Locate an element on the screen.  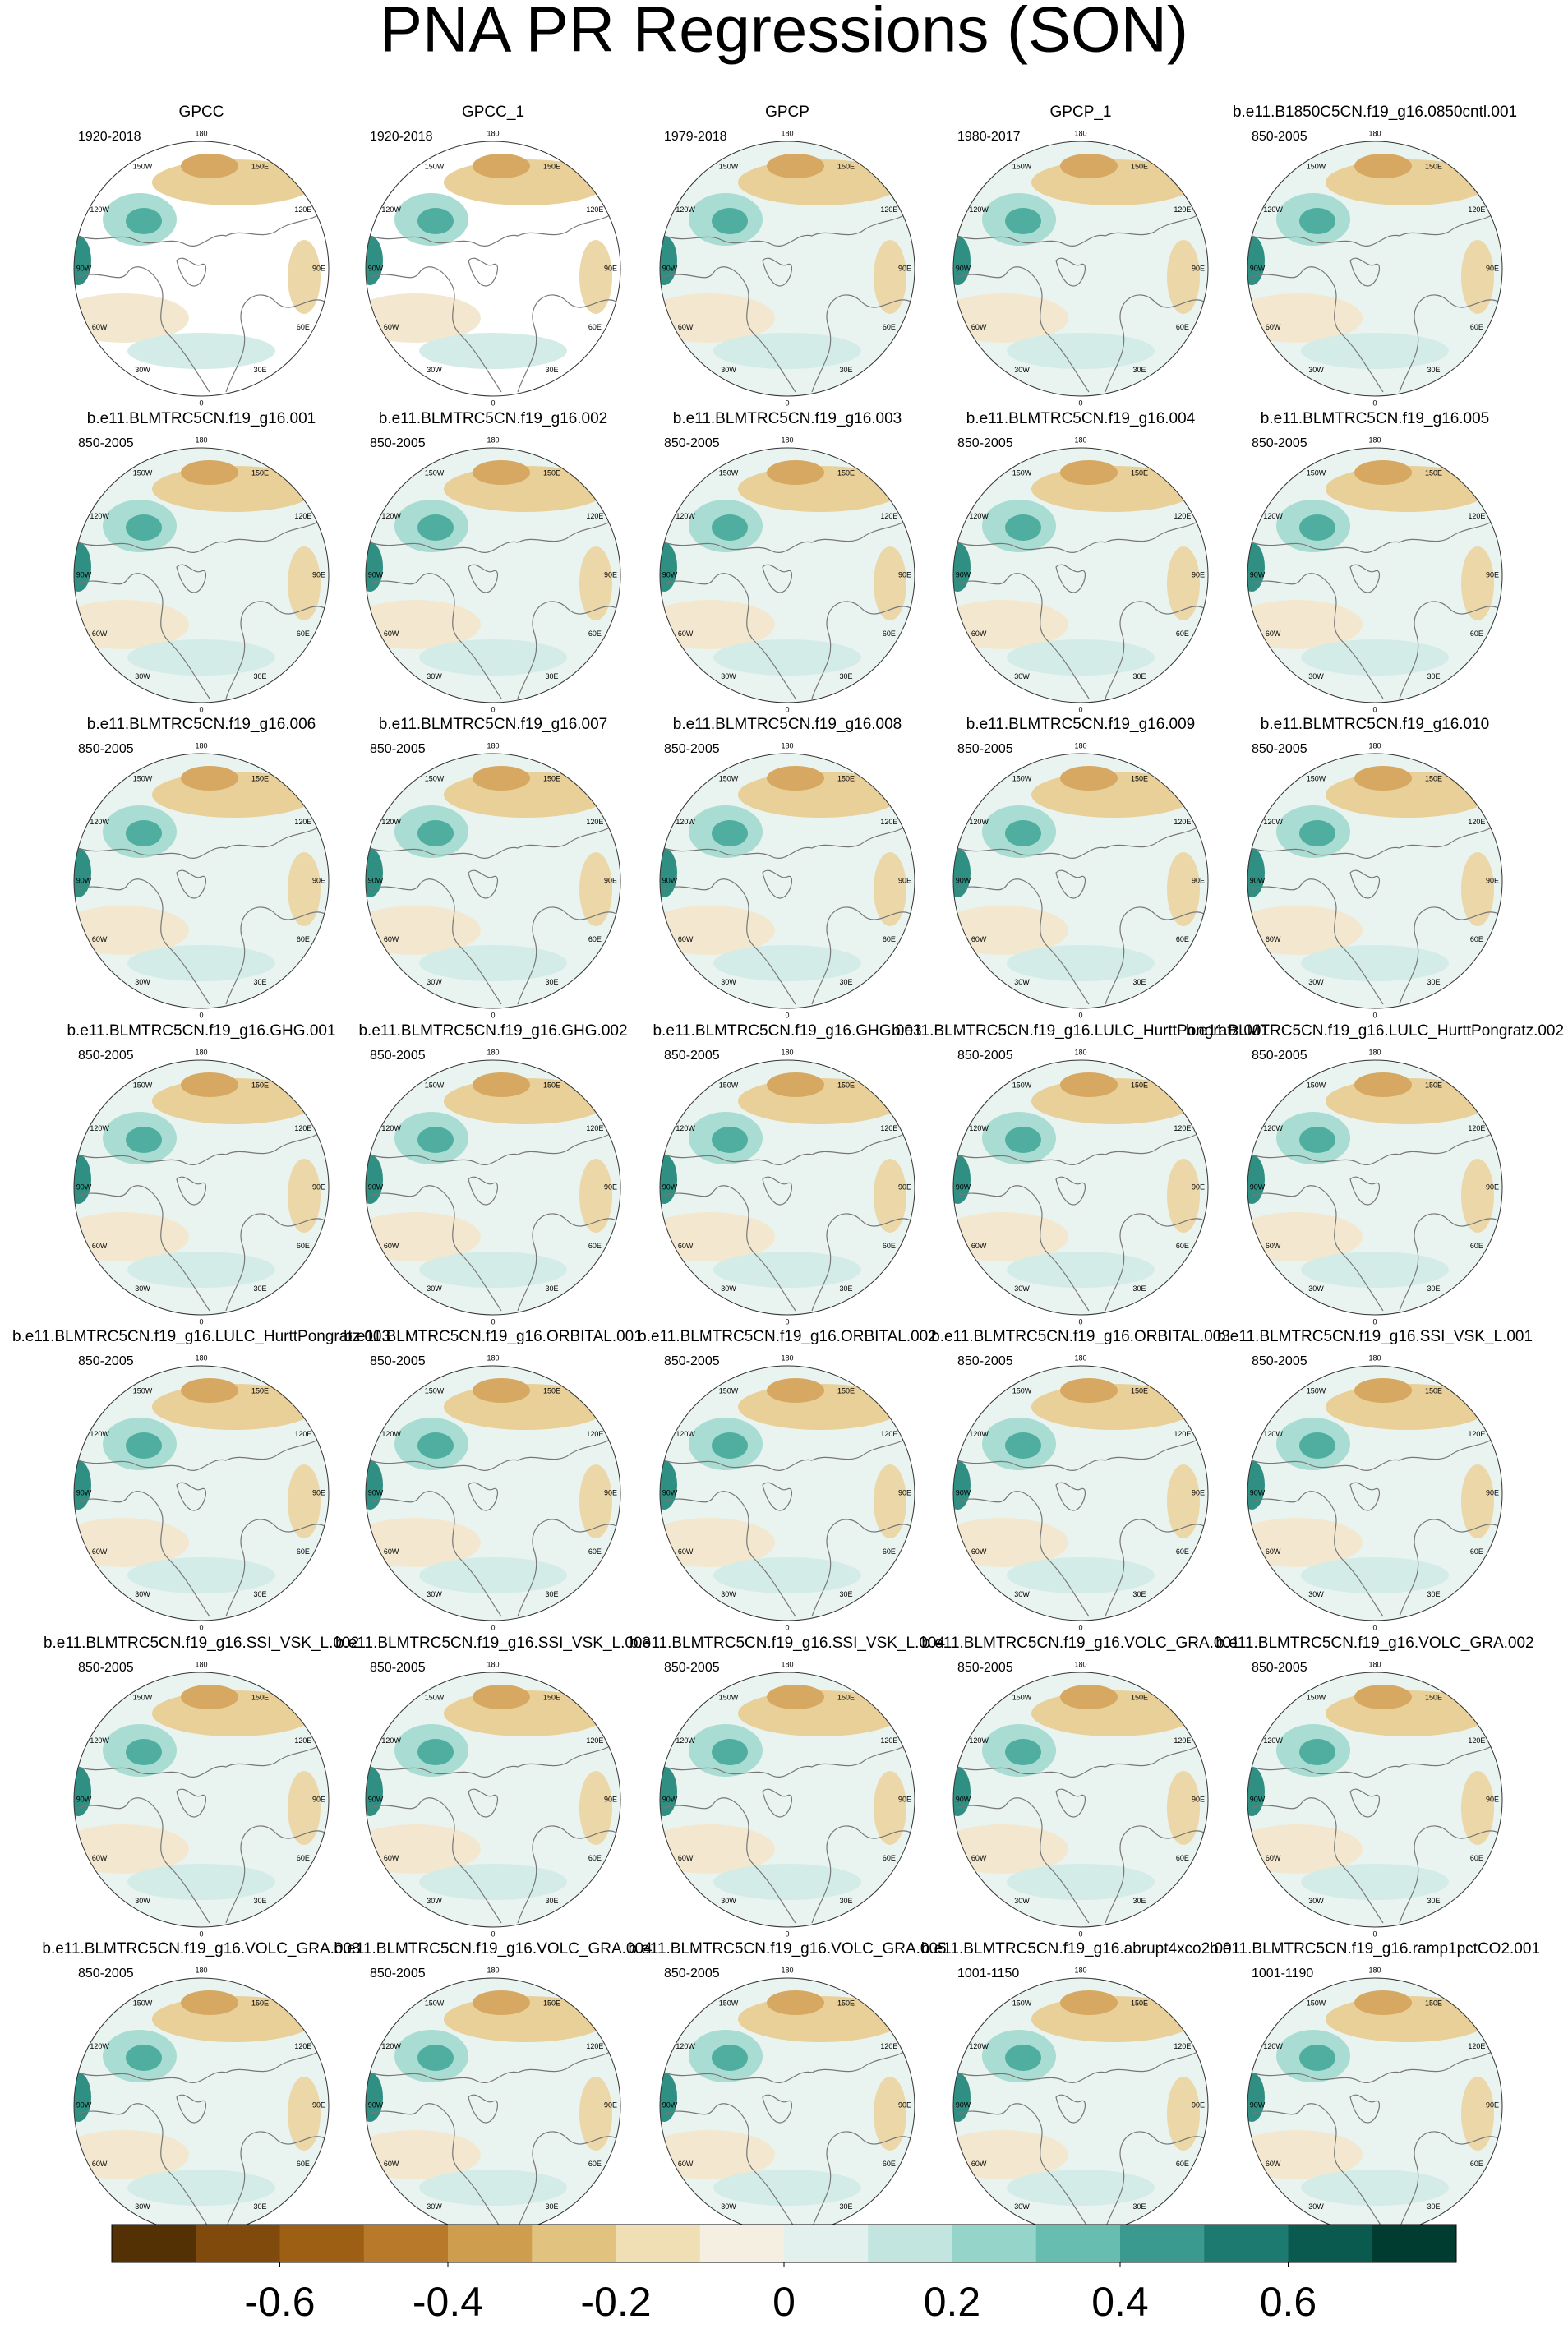
panel-title: b.e11.B1850C5CN.f19_g16.0850cntl.001 is located at coordinates (1375, 112).